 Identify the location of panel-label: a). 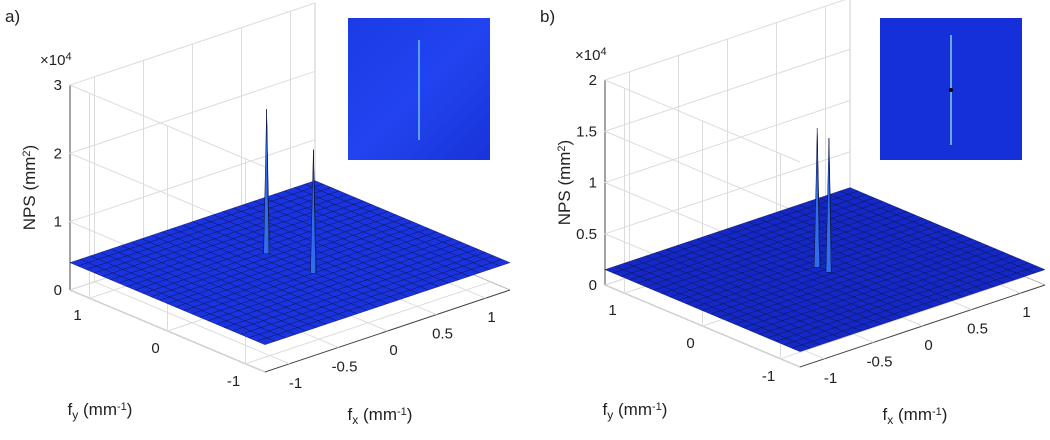
(12, 16).